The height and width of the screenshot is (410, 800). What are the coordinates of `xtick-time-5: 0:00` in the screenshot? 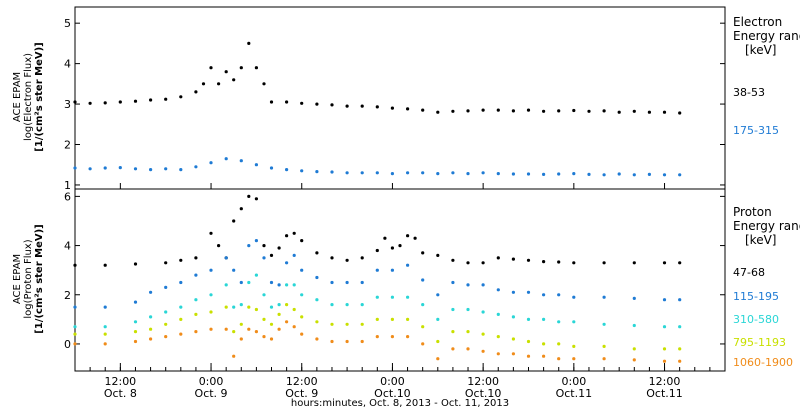 It's located at (573, 381).